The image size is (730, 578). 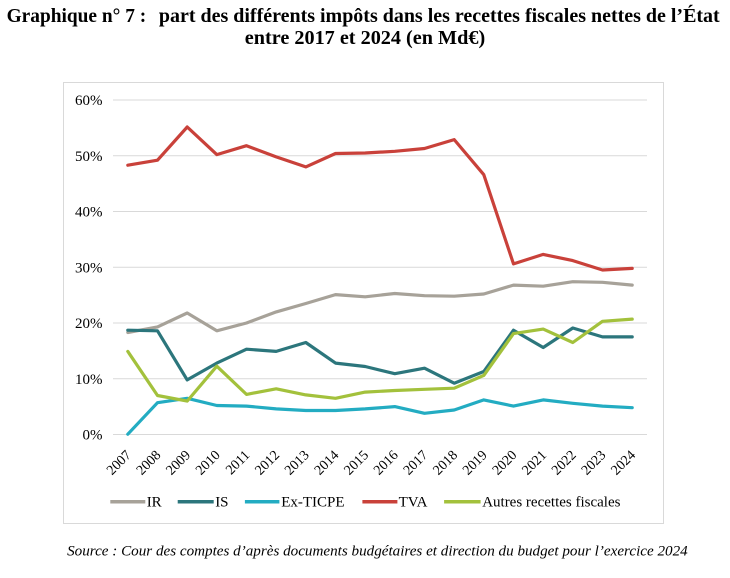 I want to click on svg-text: Autres recettes fiscales, so click(x=551, y=503).